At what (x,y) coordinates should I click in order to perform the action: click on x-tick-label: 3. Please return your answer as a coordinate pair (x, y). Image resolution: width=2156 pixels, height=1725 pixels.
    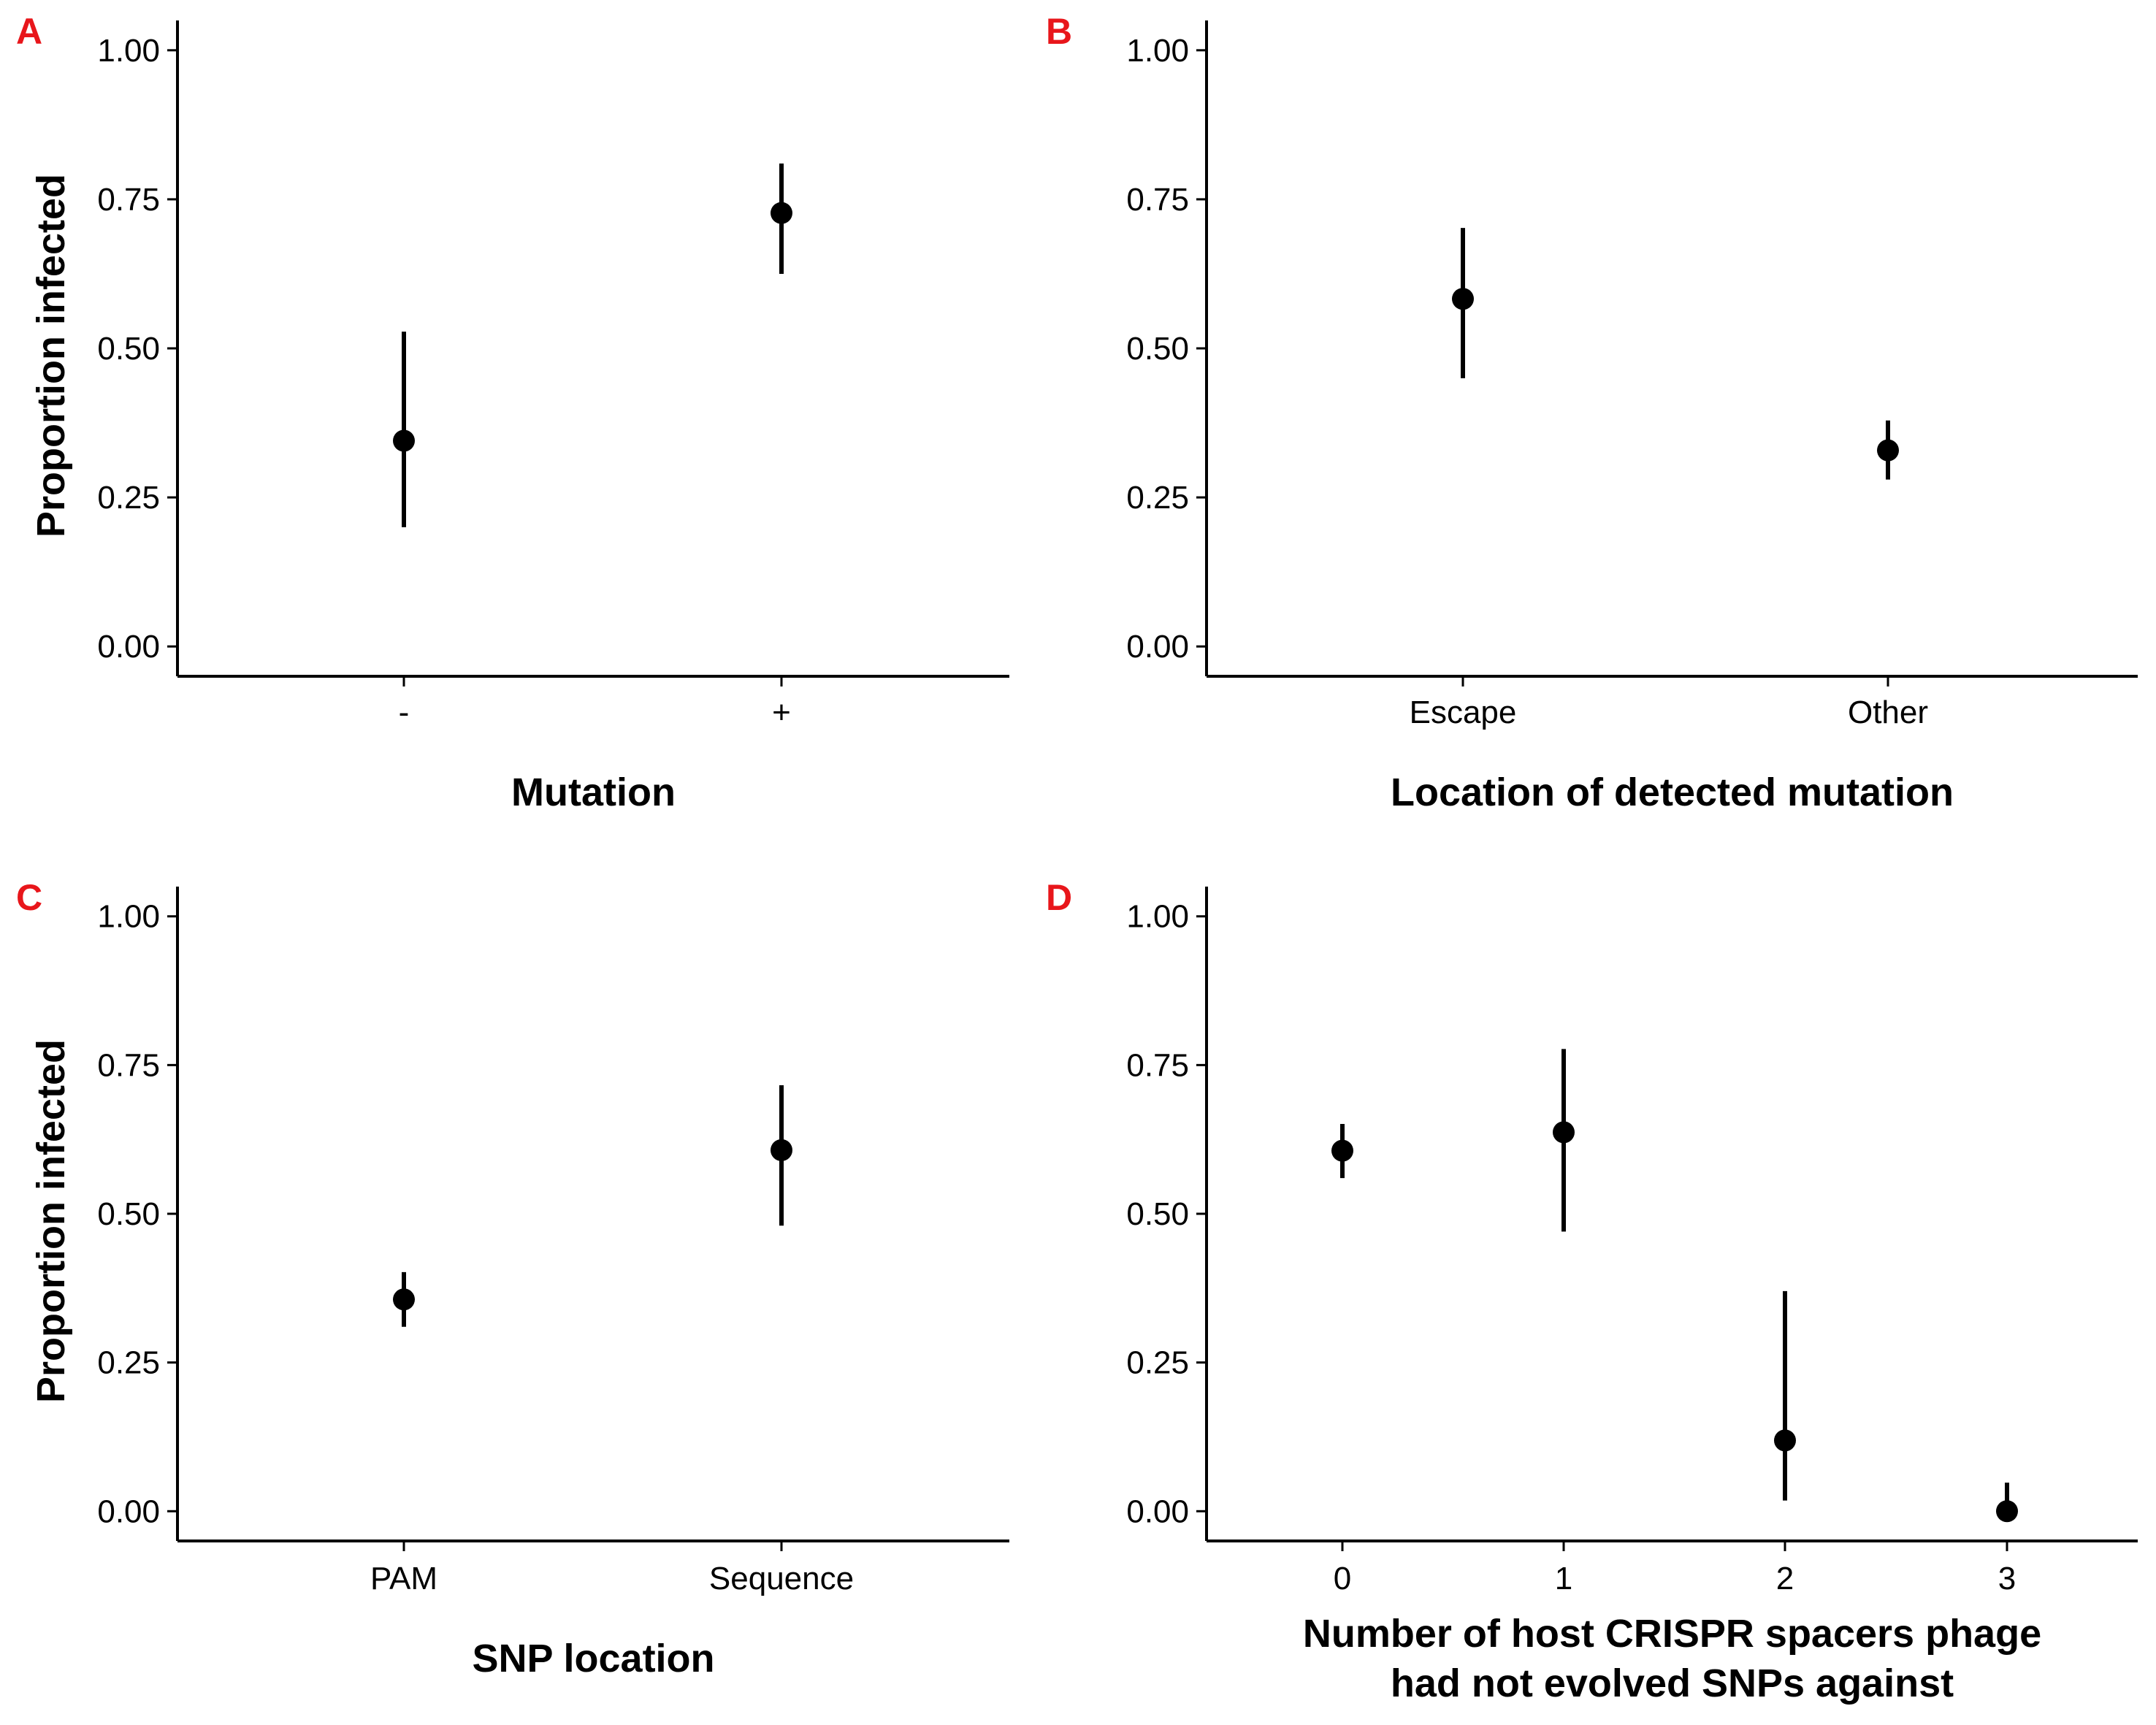
    Looking at the image, I should click on (2007, 1578).